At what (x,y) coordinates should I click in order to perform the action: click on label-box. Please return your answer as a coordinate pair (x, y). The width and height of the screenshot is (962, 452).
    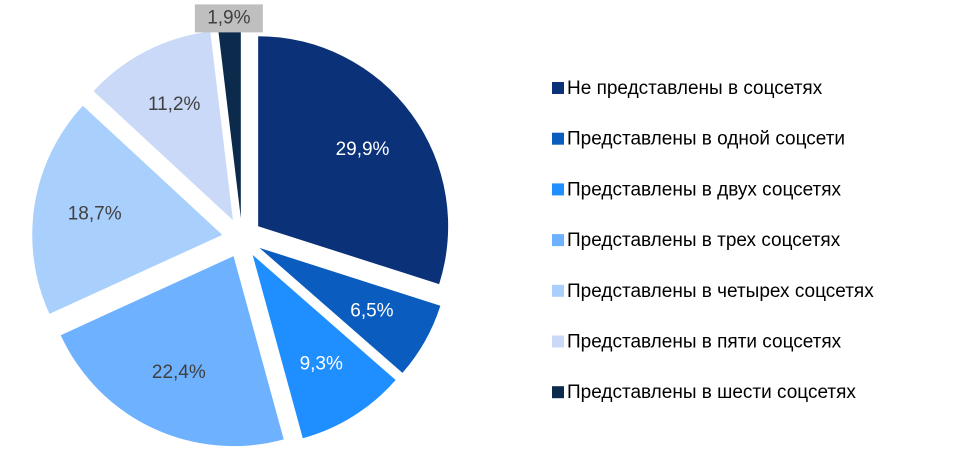
    Looking at the image, I should click on (228, 18).